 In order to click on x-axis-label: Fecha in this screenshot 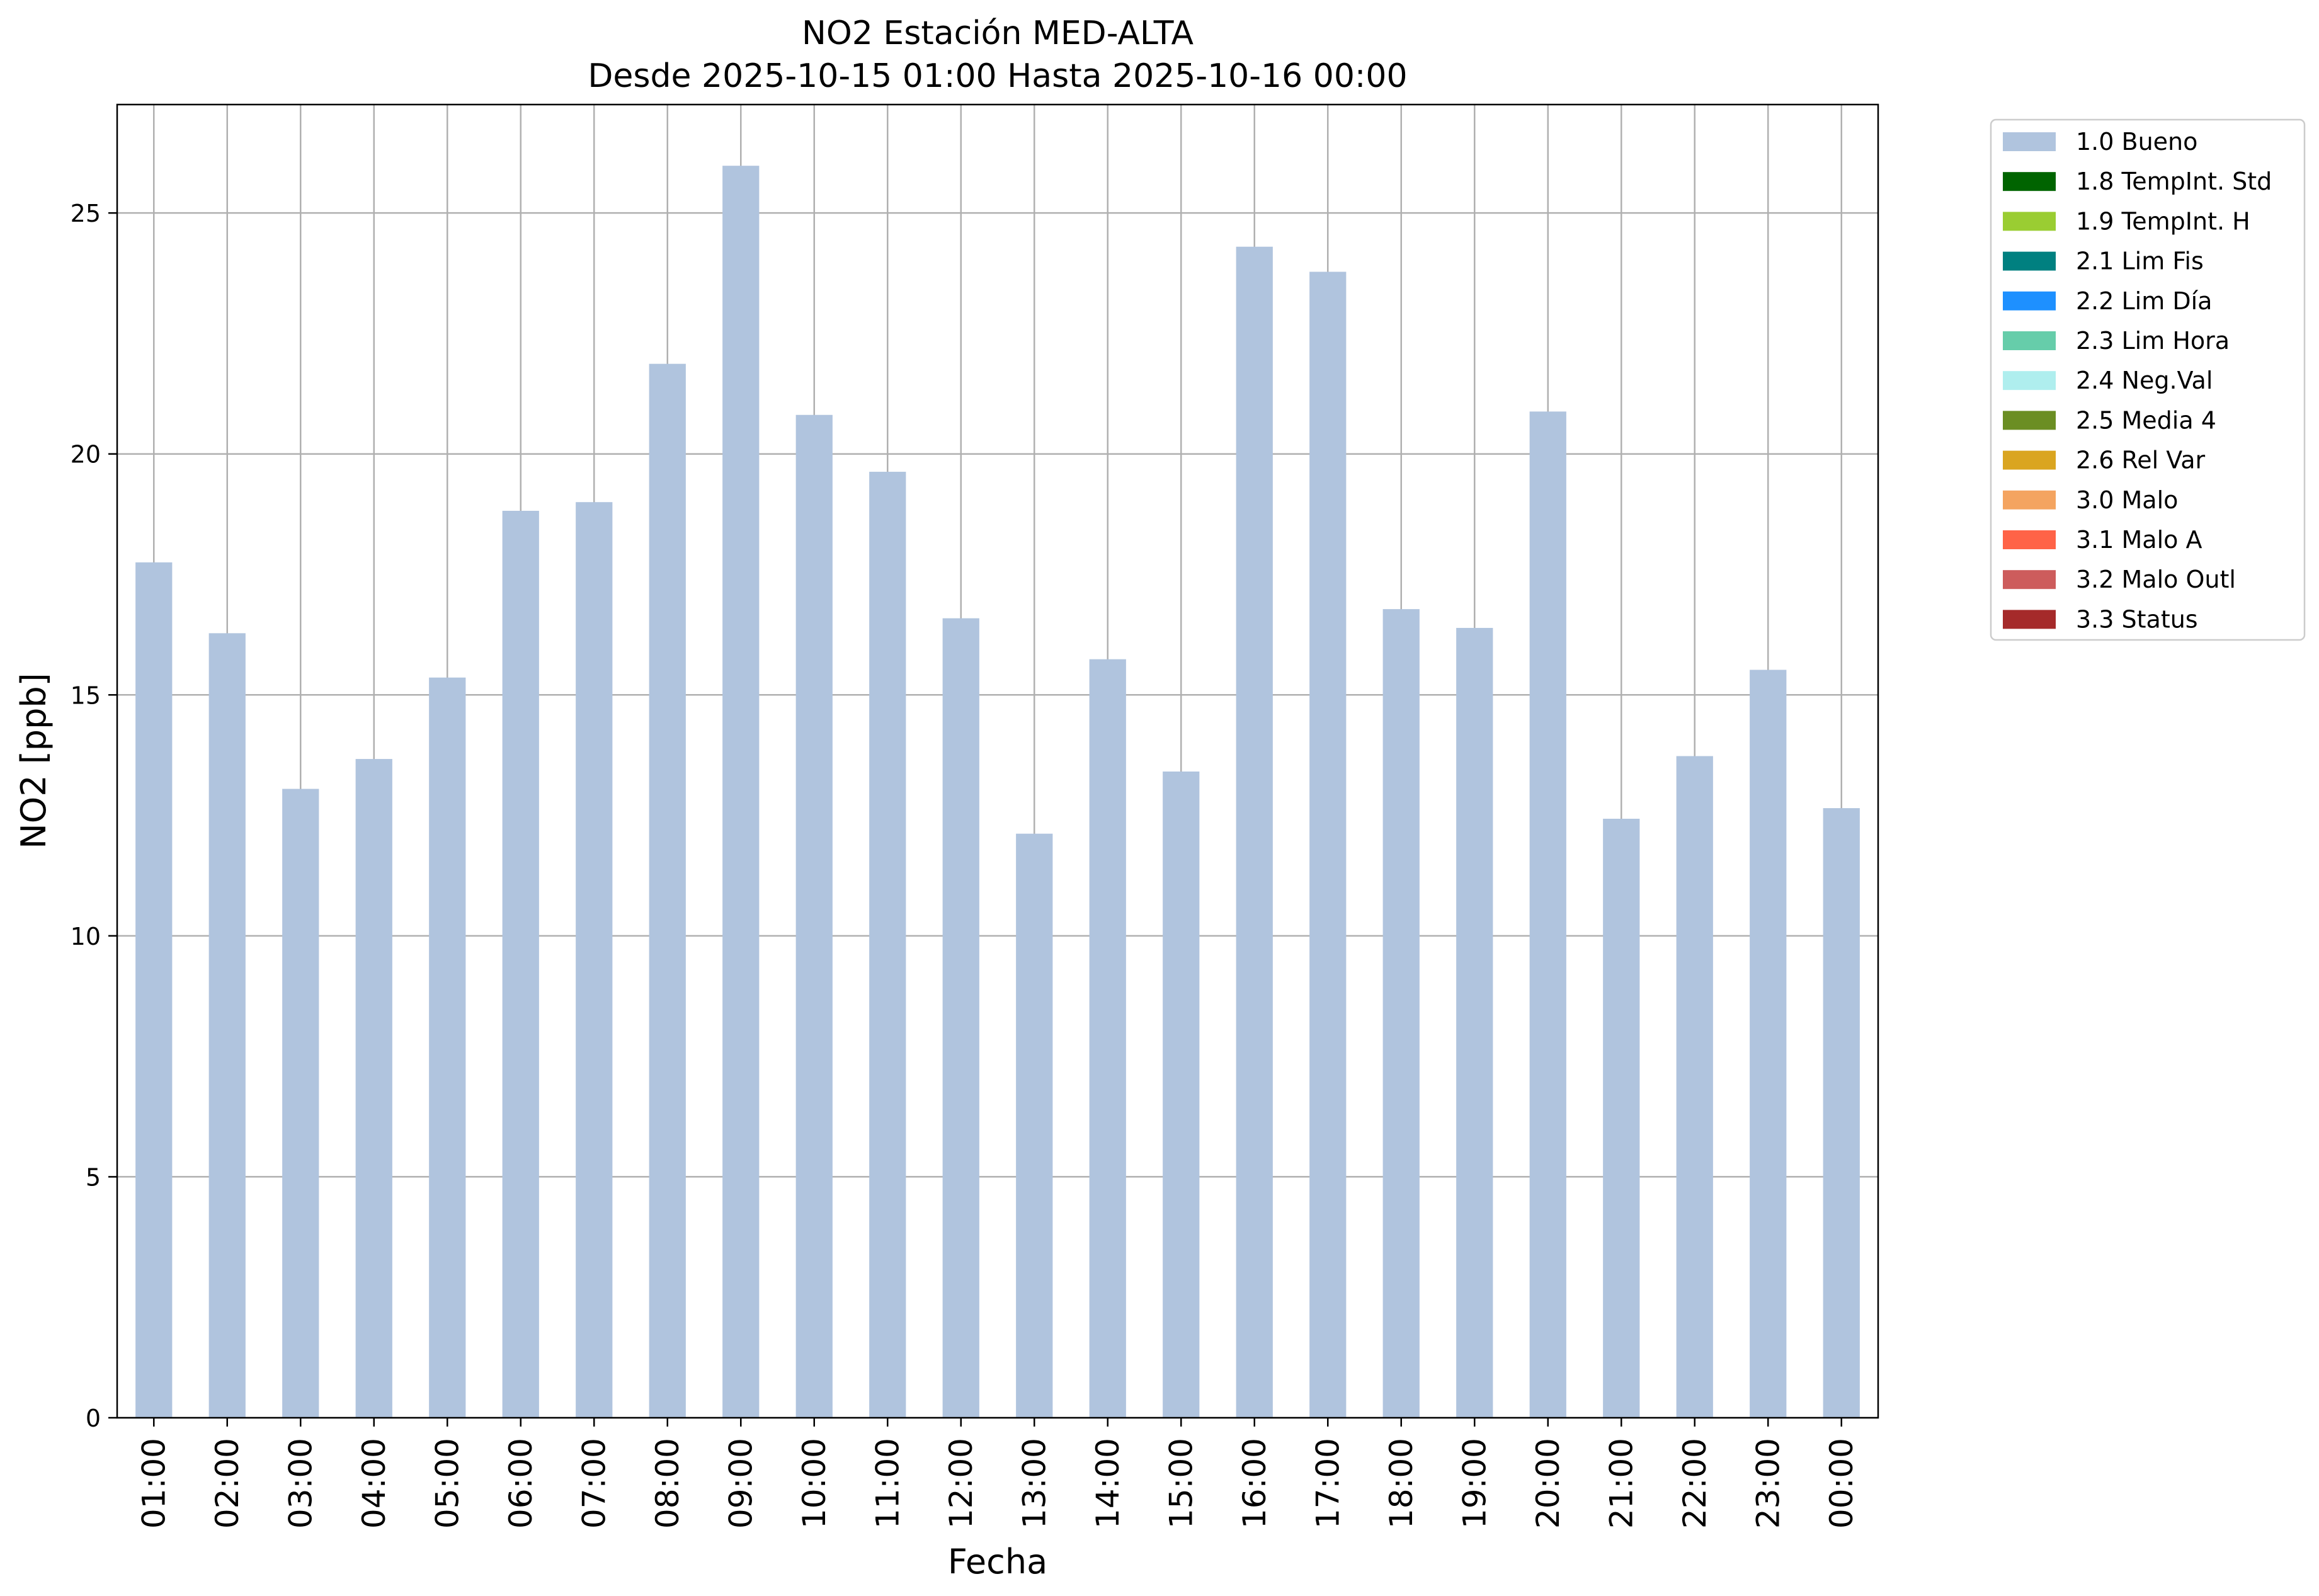, I will do `click(997, 1562)`.